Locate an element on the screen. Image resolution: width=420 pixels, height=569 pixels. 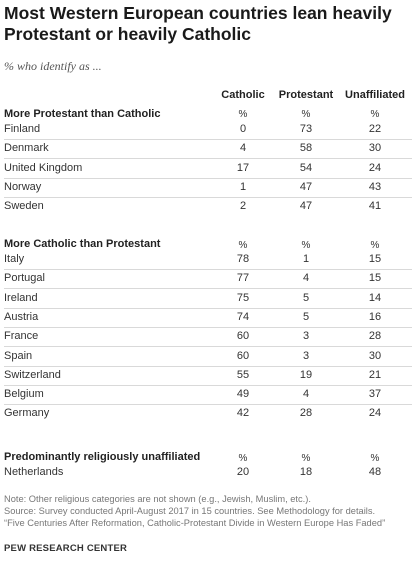
data-value: 22 is located at coordinates (375, 129).